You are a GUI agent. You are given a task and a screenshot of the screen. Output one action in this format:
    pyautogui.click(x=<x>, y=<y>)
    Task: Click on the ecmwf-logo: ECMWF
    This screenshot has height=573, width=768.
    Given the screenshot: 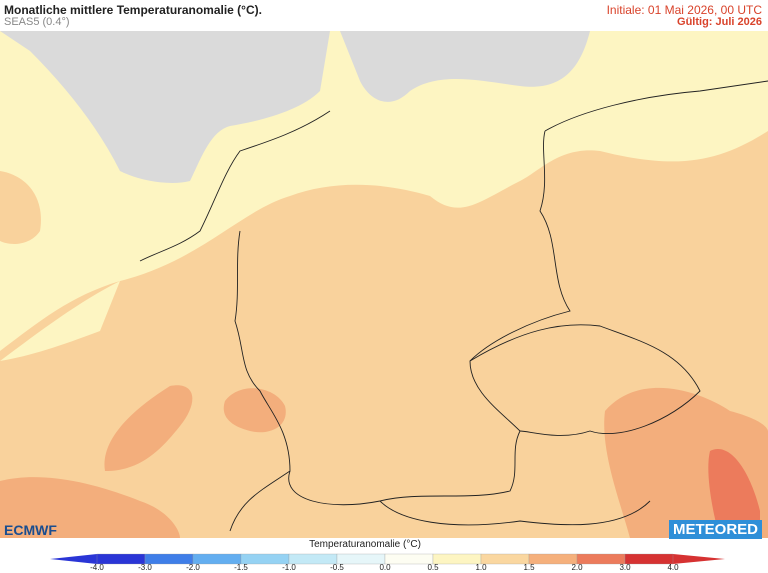 What is the action you would take?
    pyautogui.click(x=30, y=530)
    